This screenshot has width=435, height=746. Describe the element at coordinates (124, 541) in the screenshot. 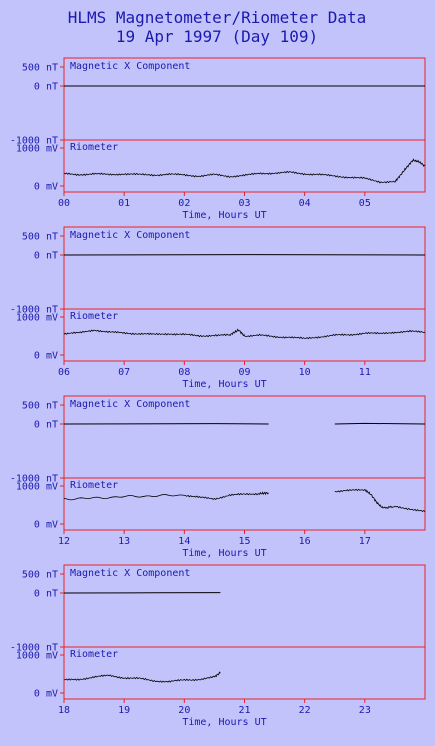

I see `x-tick-label: 13` at that location.